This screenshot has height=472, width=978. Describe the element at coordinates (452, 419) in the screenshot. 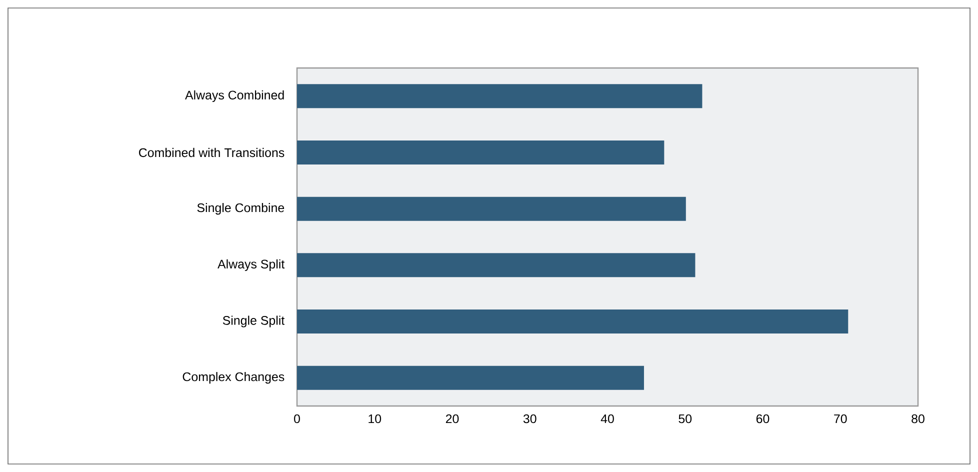

I see `x-tick-label: 20` at that location.